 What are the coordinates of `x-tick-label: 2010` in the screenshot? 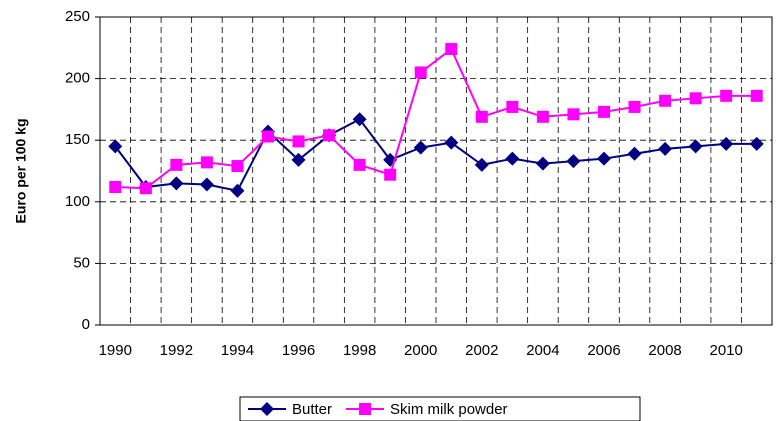 It's located at (725, 350).